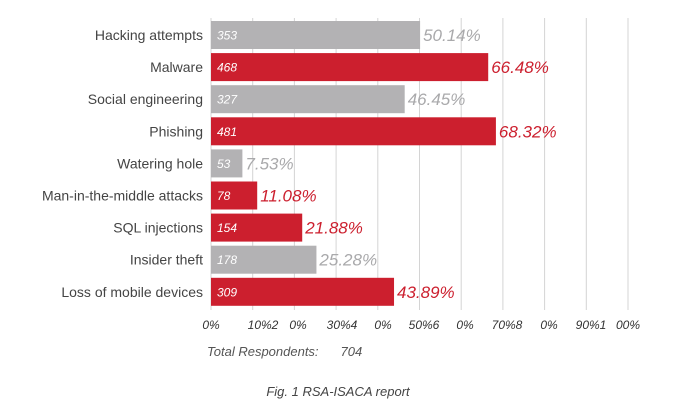 This screenshot has width=676, height=413. I want to click on percent-label: 11.08%, so click(288, 196).